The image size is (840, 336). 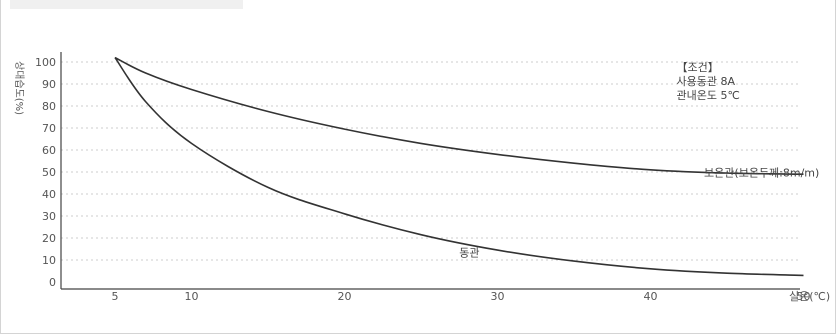 What do you see at coordinates (498, 296) in the screenshot?
I see `x-tick-label: 30` at bounding box center [498, 296].